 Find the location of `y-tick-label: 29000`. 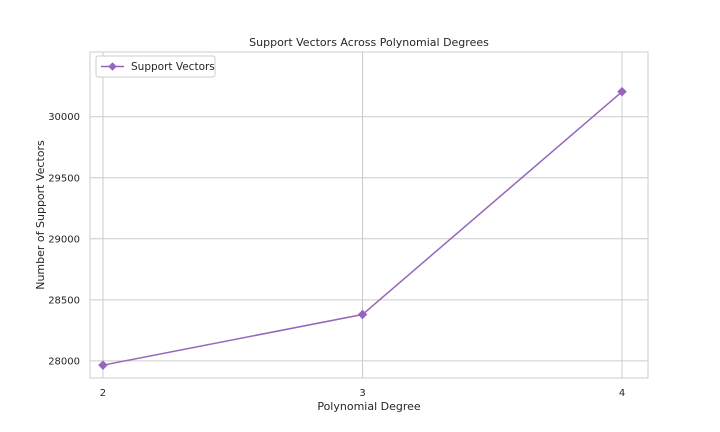

y-tick-label: 29000 is located at coordinates (64, 239).